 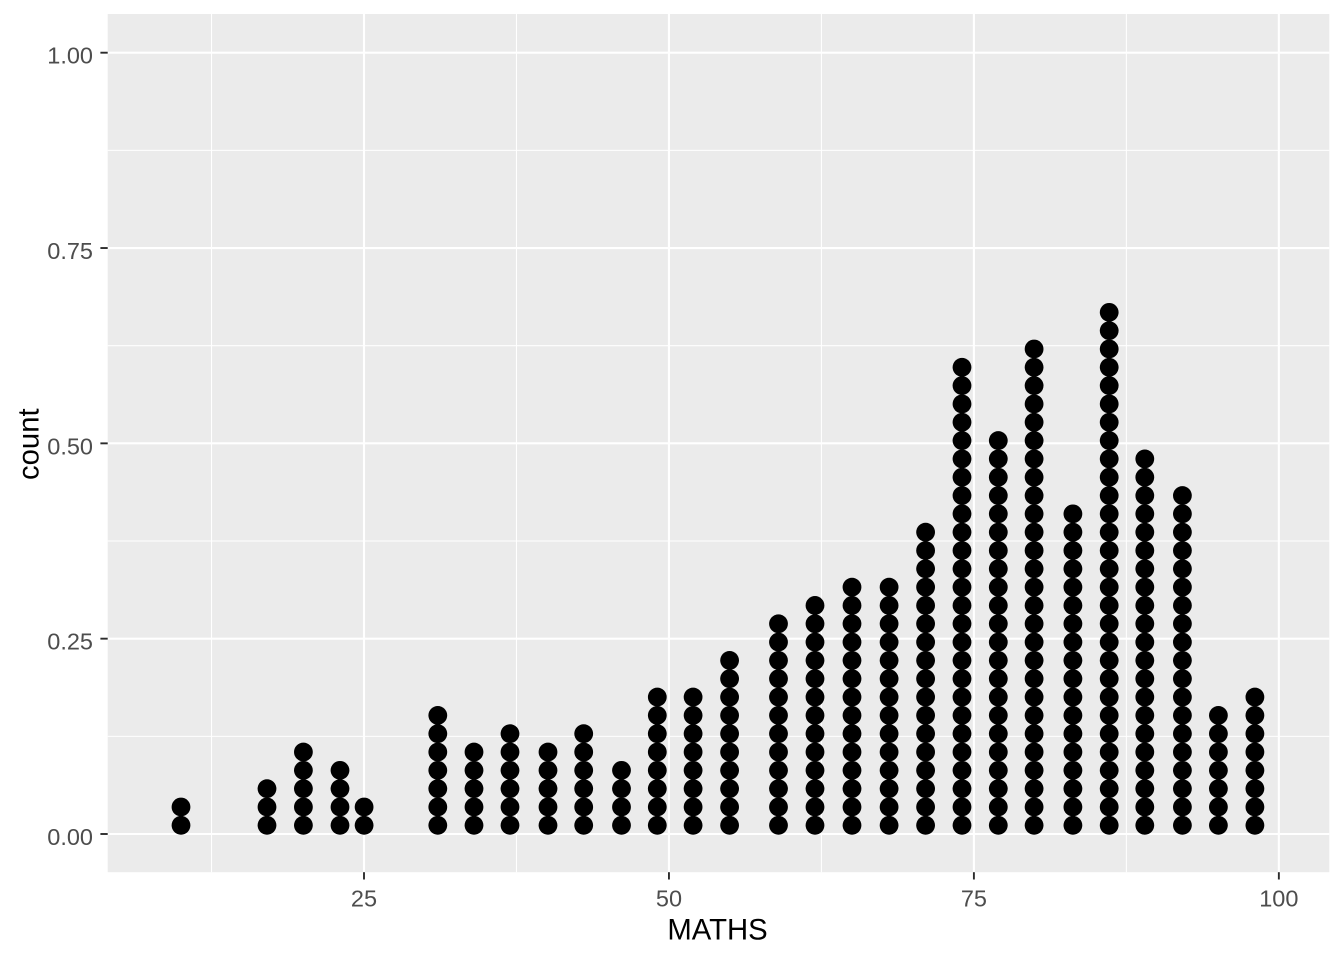 What do you see at coordinates (70, 251) in the screenshot?
I see `svg-text: 0.75` at bounding box center [70, 251].